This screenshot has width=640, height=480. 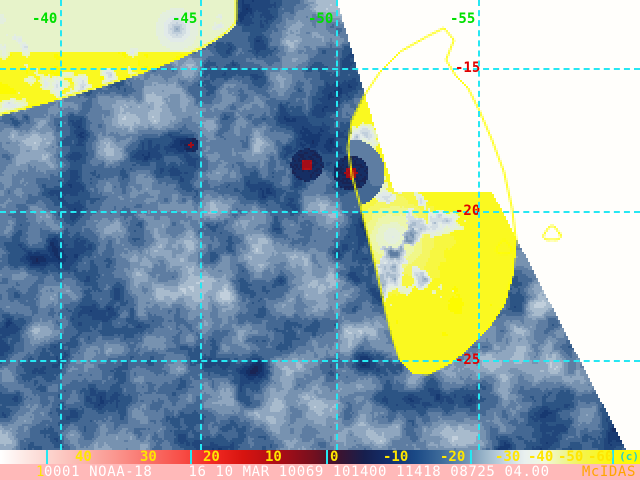 I want to click on colorbar-tick-label: -30, so click(x=508, y=457).